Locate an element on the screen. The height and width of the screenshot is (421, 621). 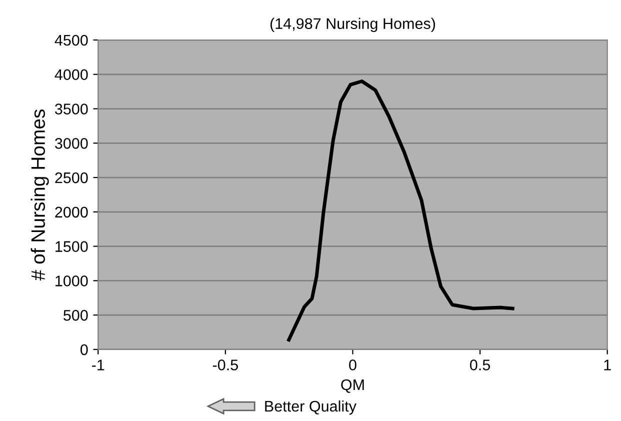
y-tick-label: 500 is located at coordinates (76, 315).